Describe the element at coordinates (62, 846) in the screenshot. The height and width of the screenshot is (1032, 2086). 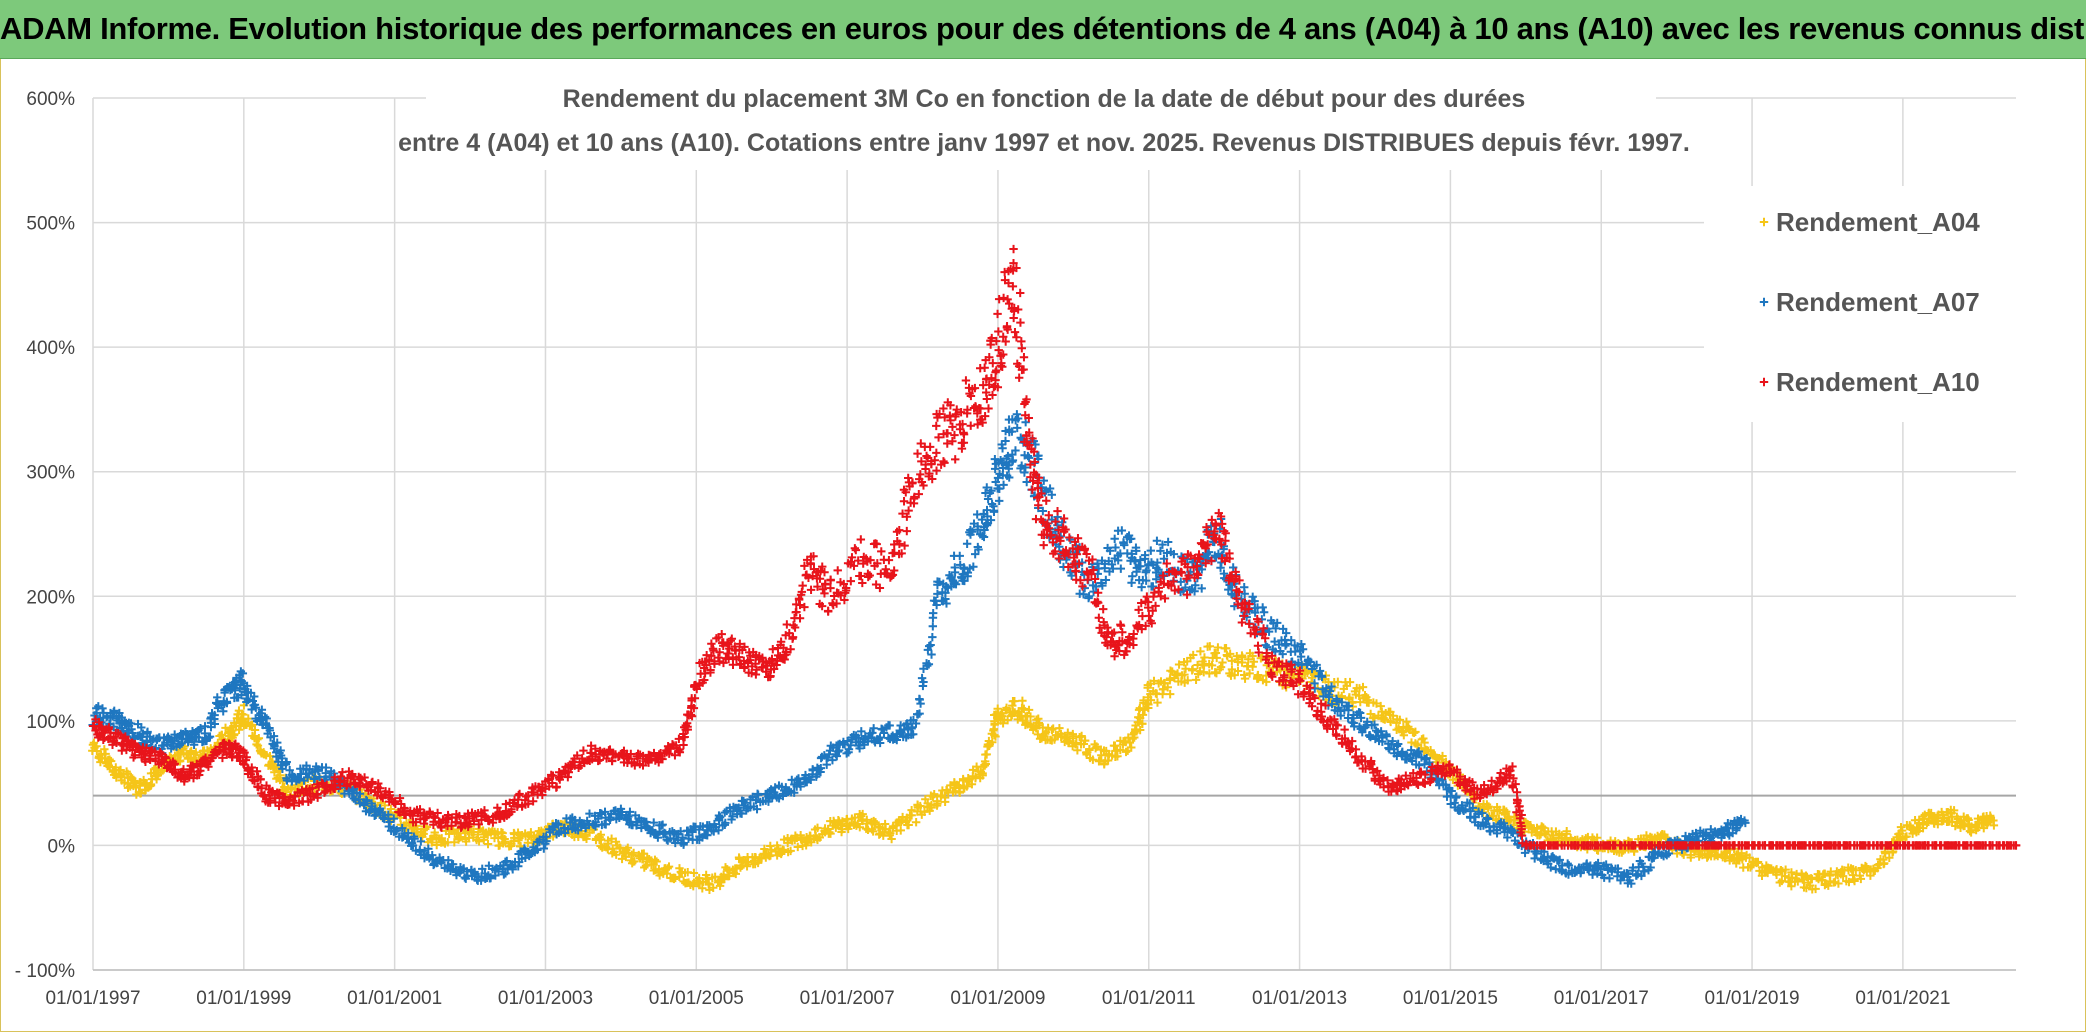
I see `y-tick-label: 0%` at that location.